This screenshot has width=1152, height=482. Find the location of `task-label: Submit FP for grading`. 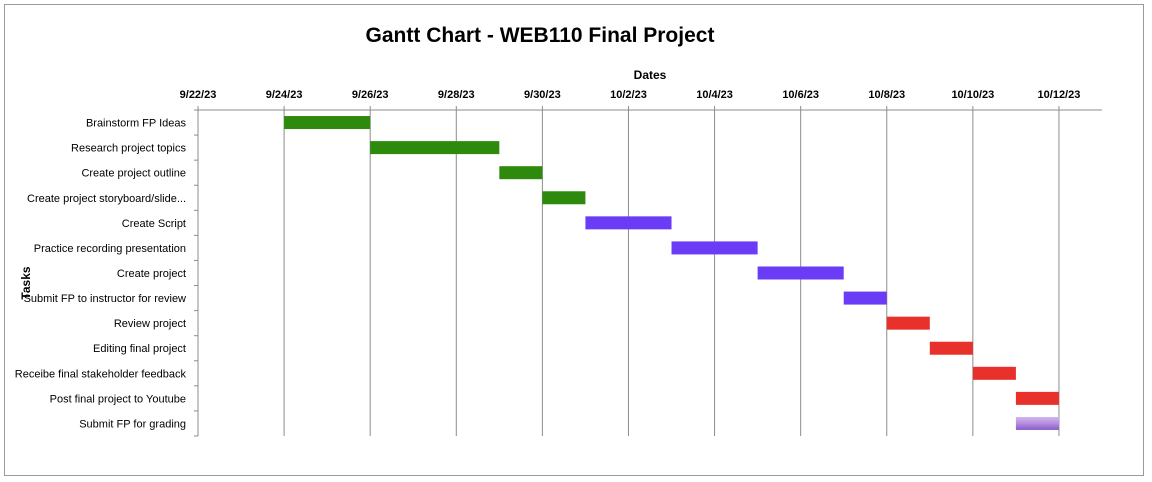

task-label: Submit FP for grading is located at coordinates (132, 424).